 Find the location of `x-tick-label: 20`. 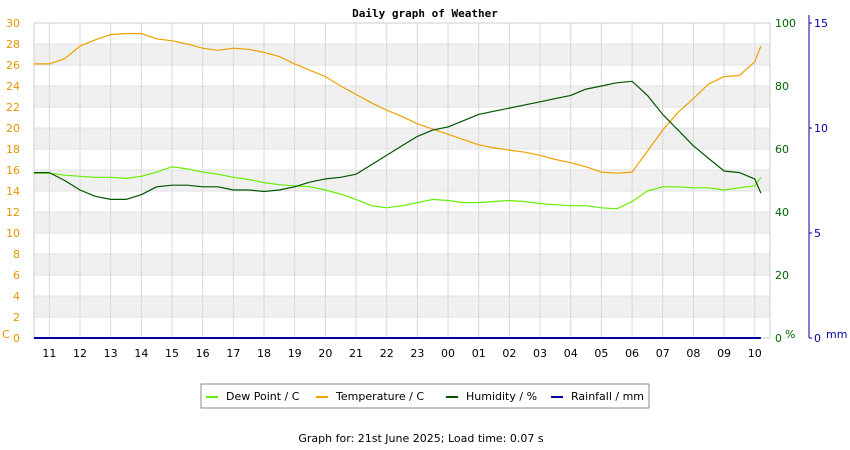

x-tick-label: 20 is located at coordinates (325, 353).